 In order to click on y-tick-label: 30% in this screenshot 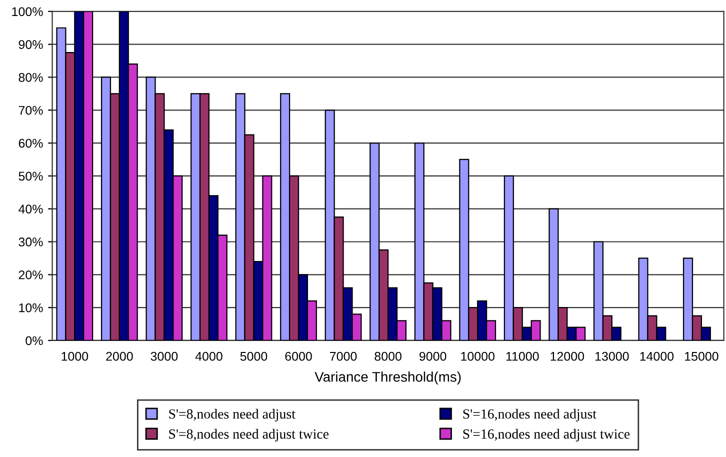, I will do `click(30, 242)`.